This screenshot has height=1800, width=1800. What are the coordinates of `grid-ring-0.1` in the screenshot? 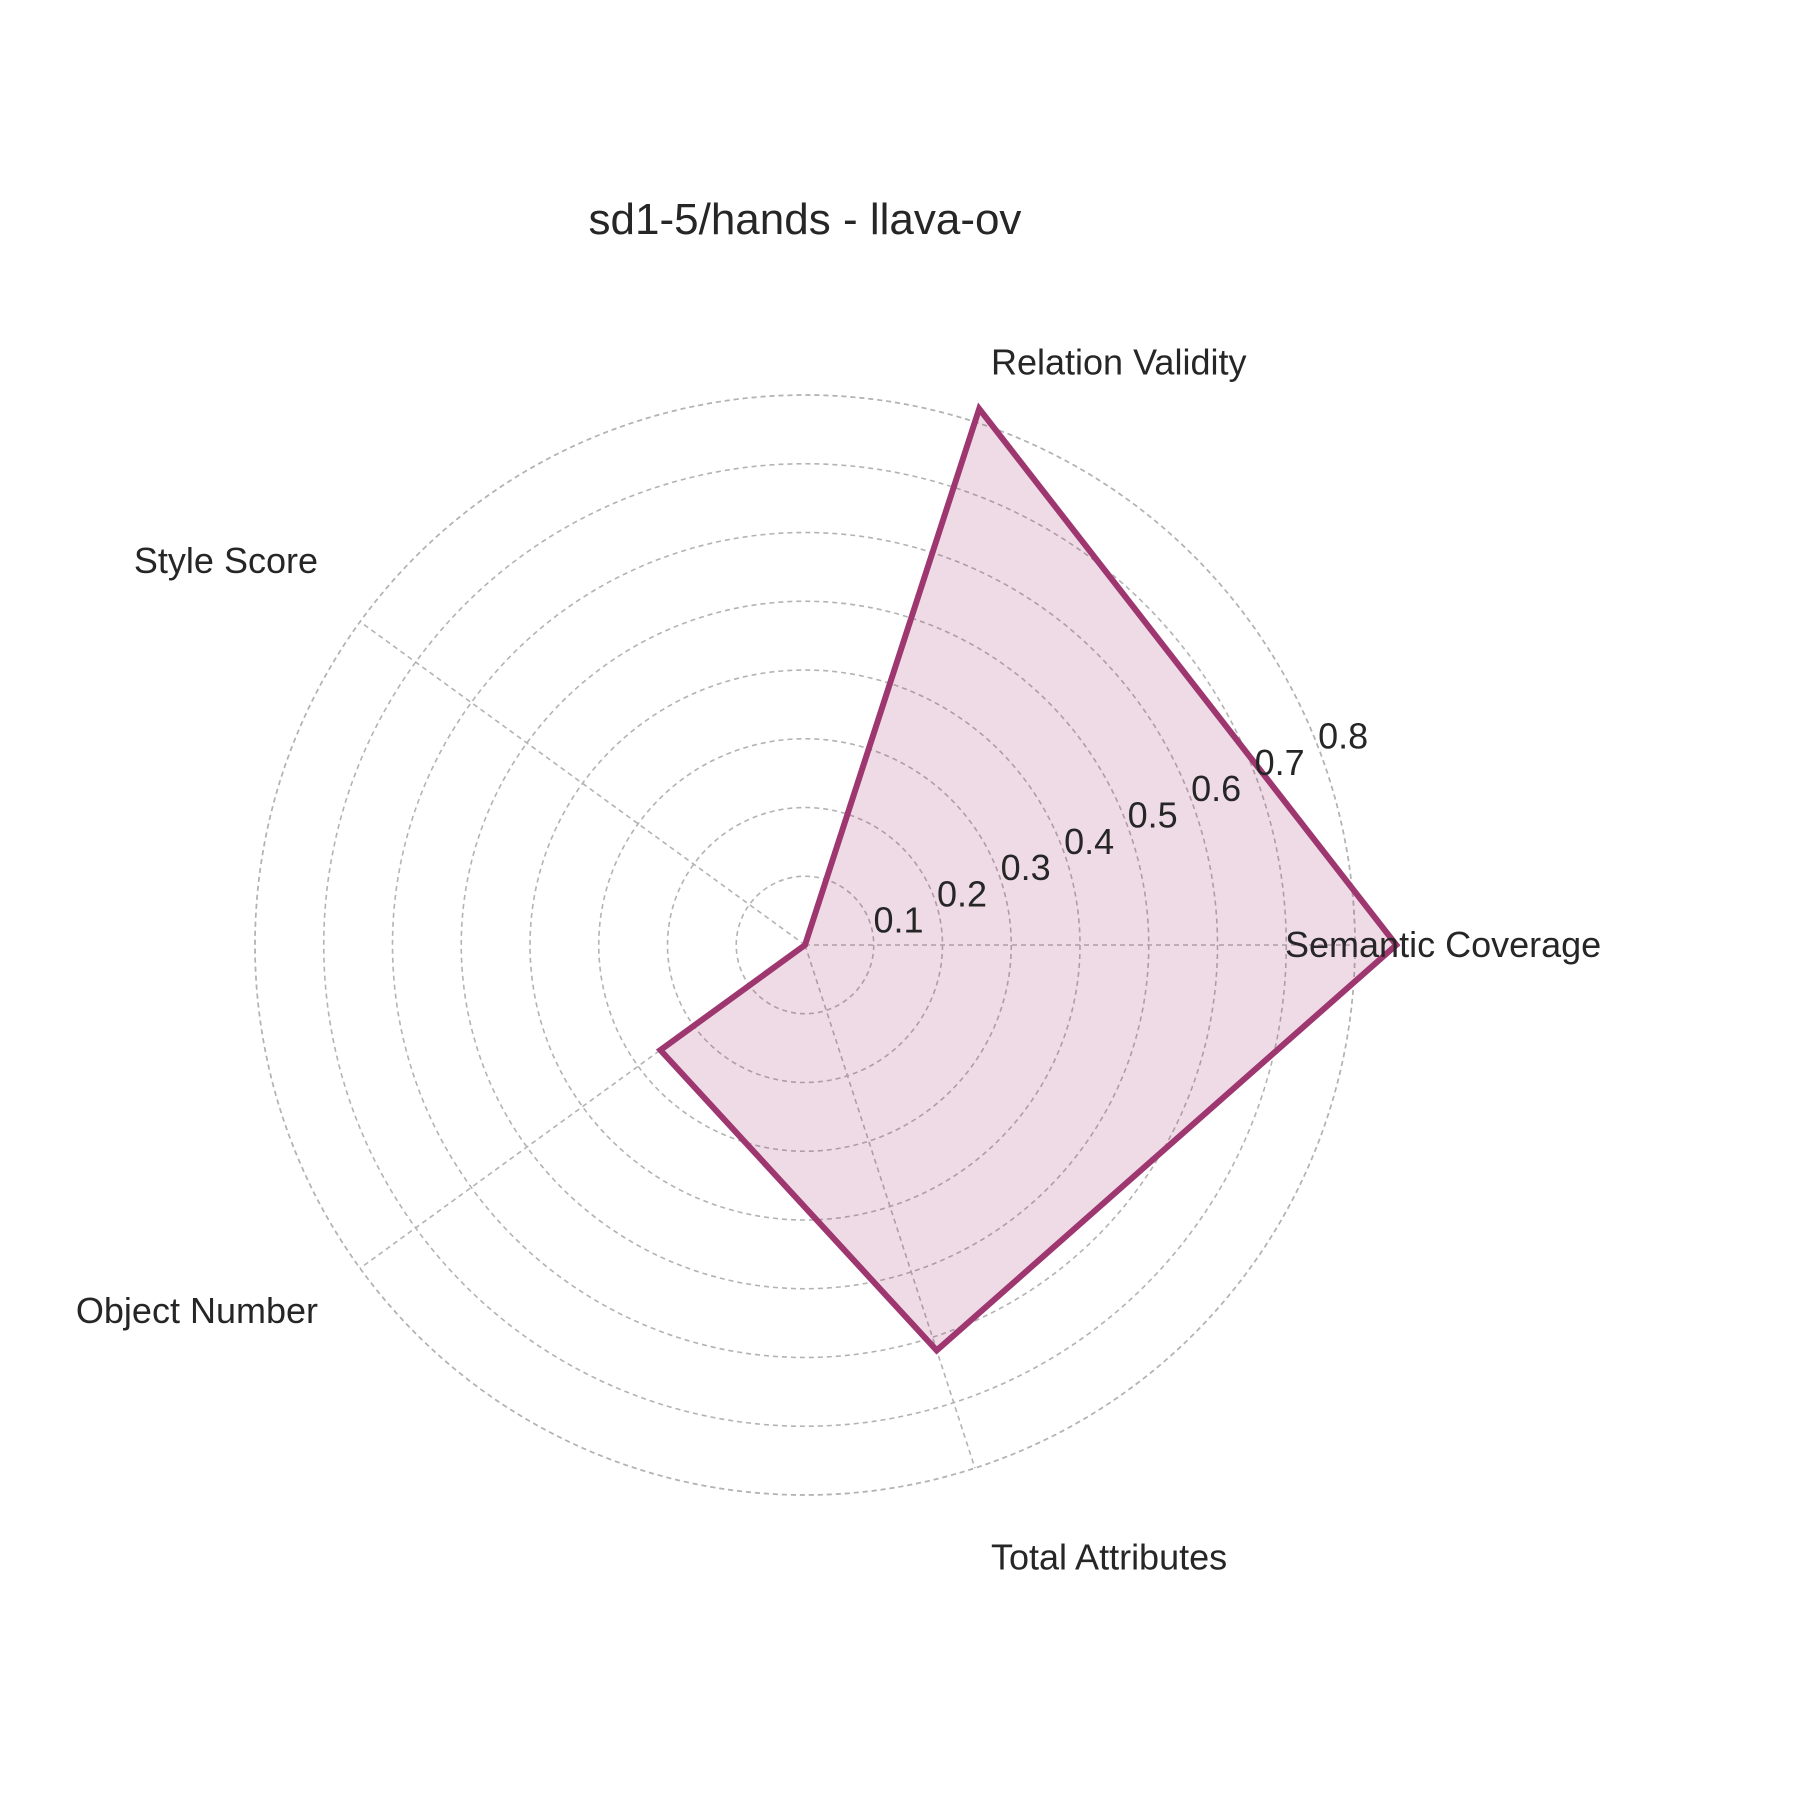 It's located at (805, 945).